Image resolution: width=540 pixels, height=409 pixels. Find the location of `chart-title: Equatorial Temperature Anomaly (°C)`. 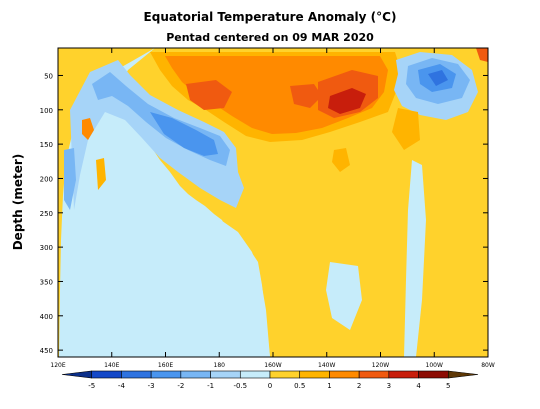

chart-title: Equatorial Temperature Anomaly (°C) is located at coordinates (270, 17).